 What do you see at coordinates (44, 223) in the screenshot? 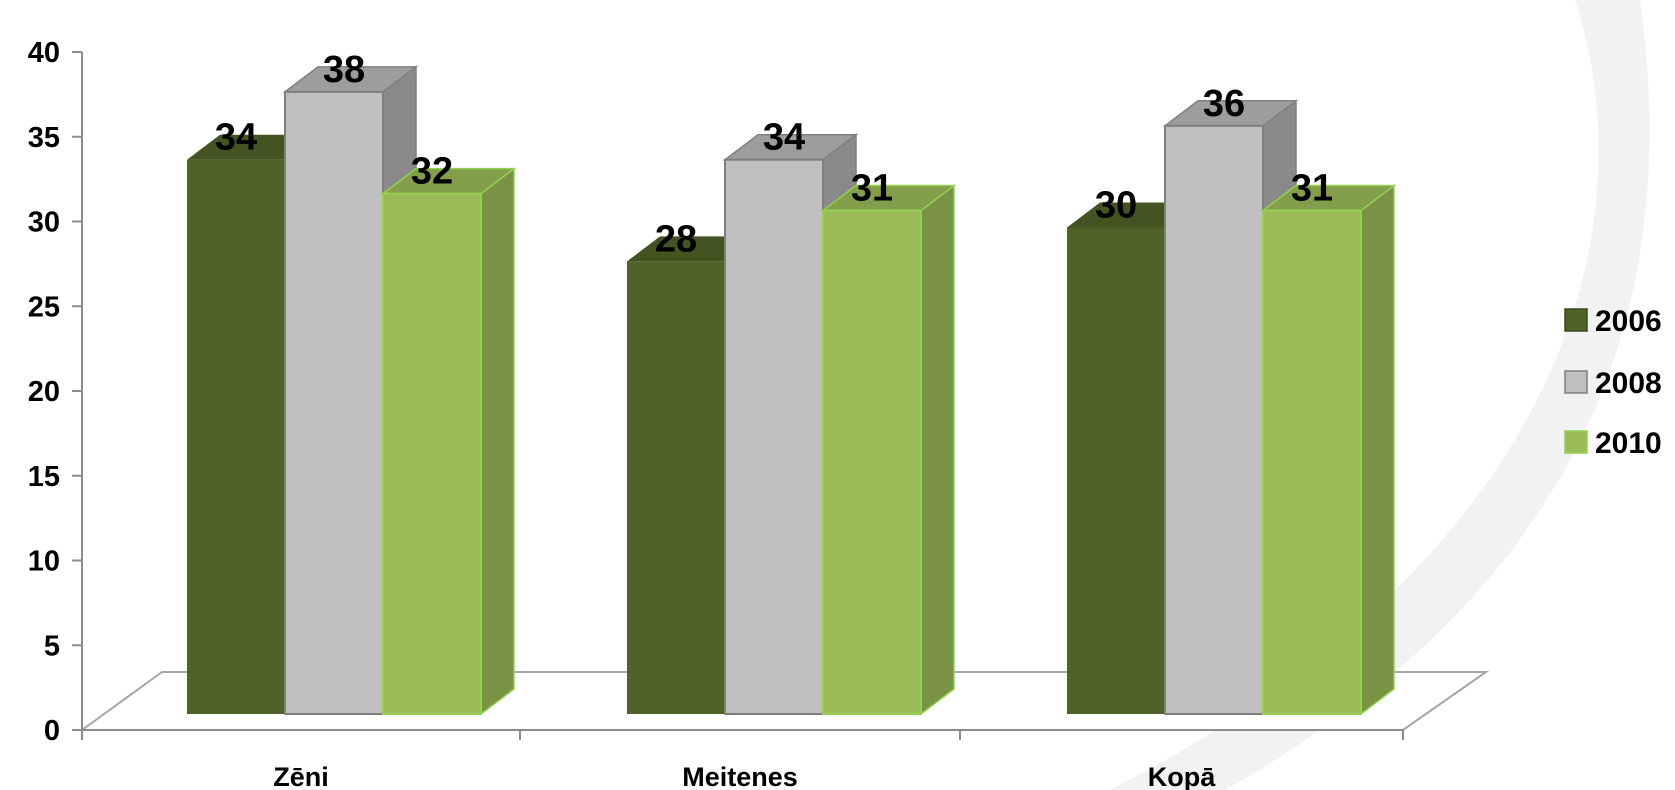
I see `y-tick-label: 30` at bounding box center [44, 223].